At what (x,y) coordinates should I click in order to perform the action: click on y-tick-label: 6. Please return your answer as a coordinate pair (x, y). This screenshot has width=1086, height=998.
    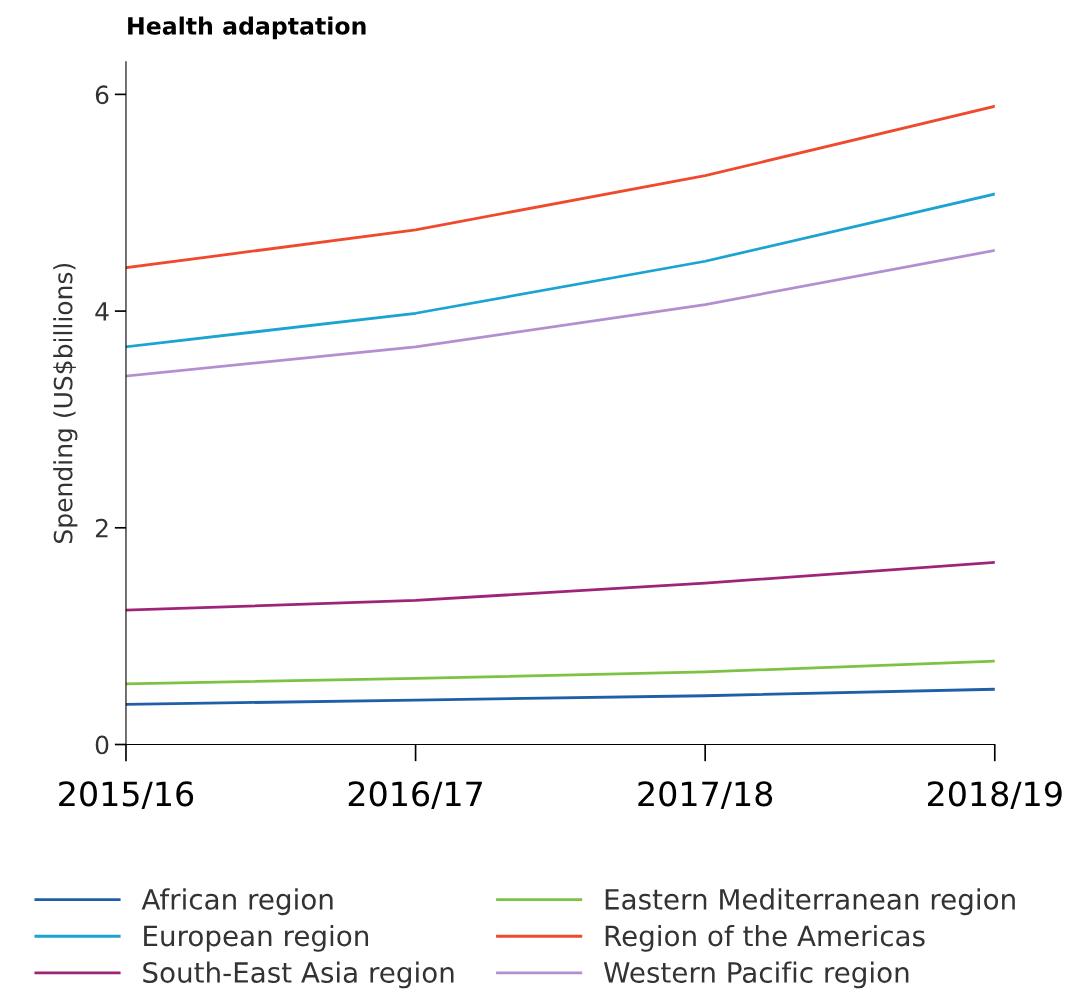
    Looking at the image, I should click on (102, 95).